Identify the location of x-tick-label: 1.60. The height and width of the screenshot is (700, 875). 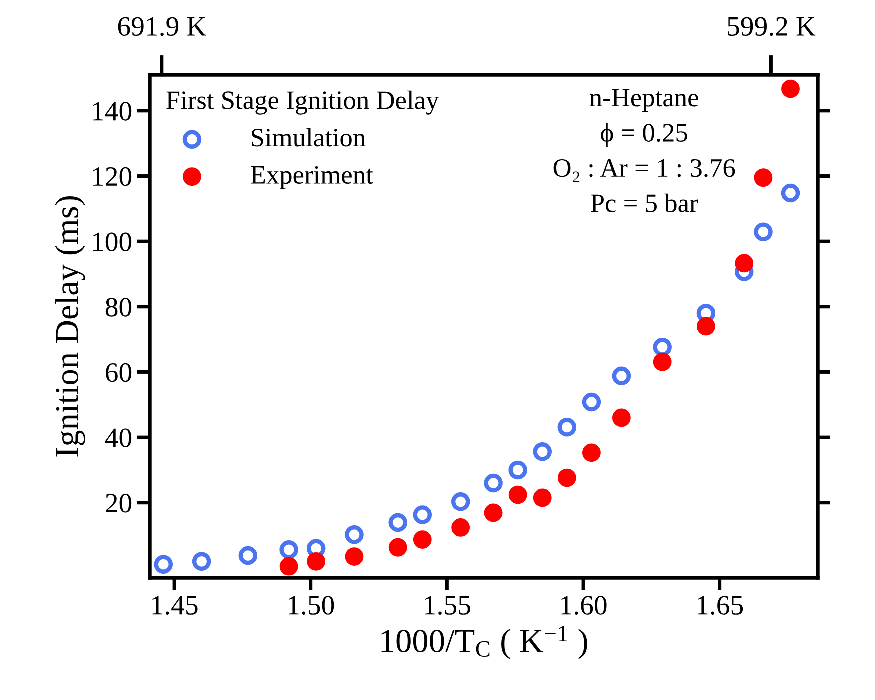
(584, 606).